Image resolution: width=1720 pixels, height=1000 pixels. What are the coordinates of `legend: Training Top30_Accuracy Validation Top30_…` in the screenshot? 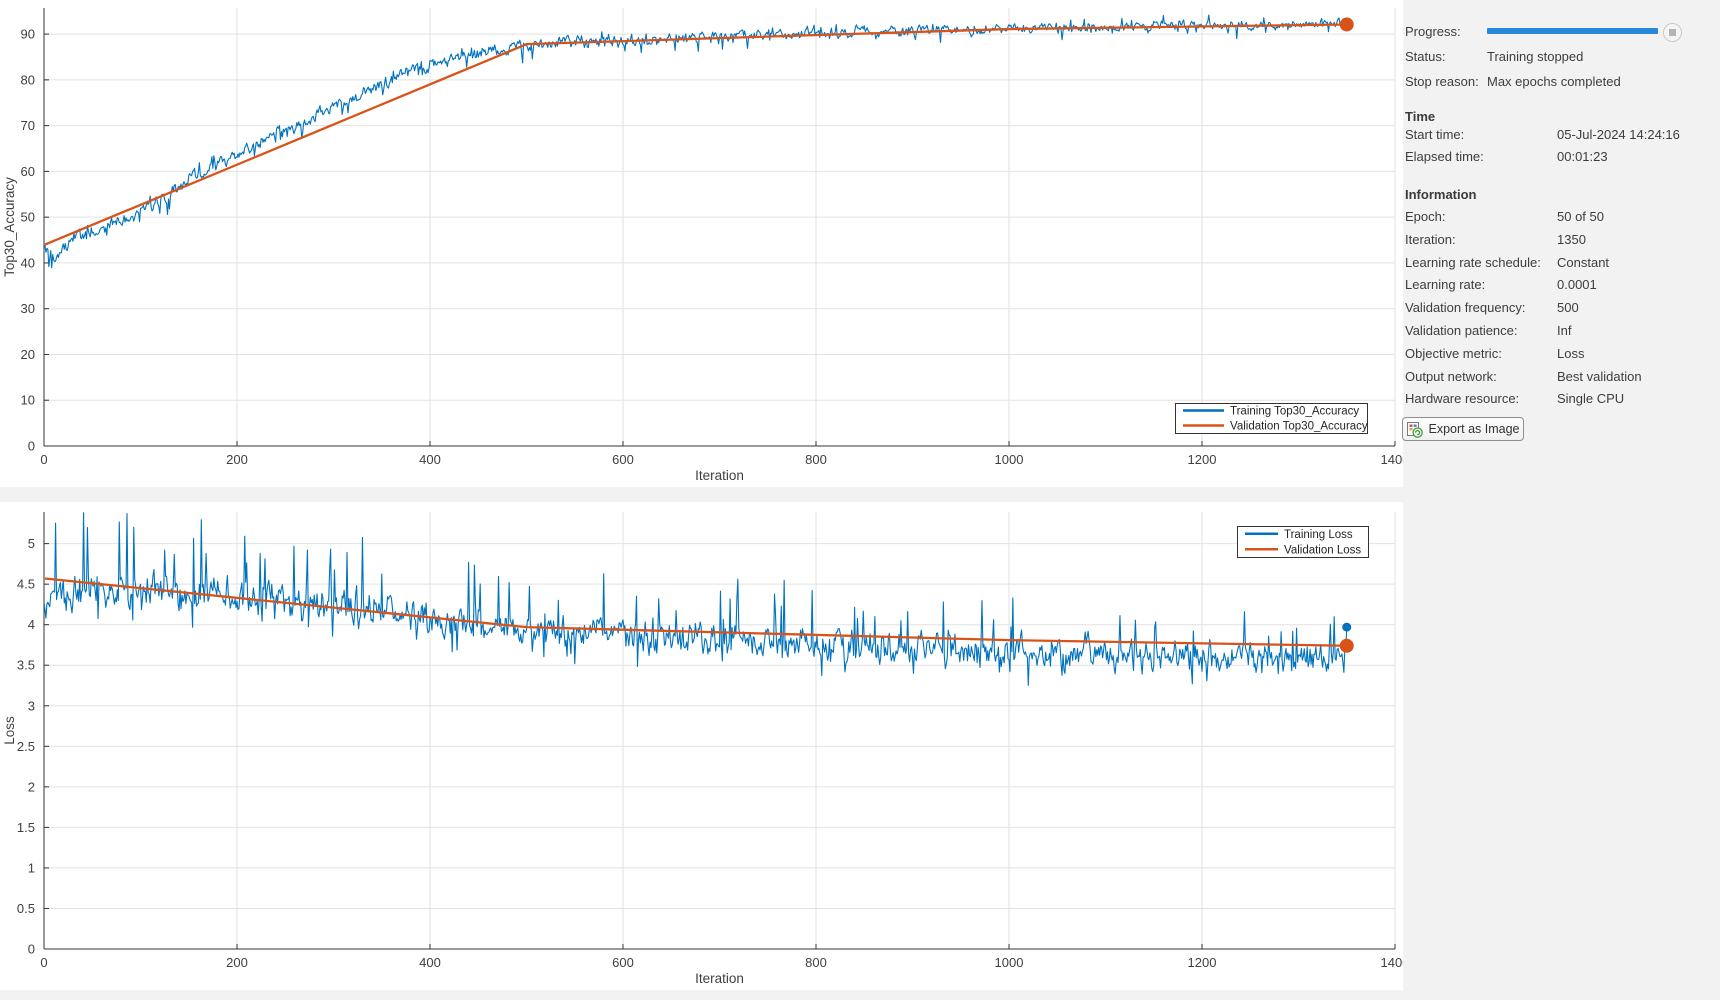 It's located at (1271, 418).